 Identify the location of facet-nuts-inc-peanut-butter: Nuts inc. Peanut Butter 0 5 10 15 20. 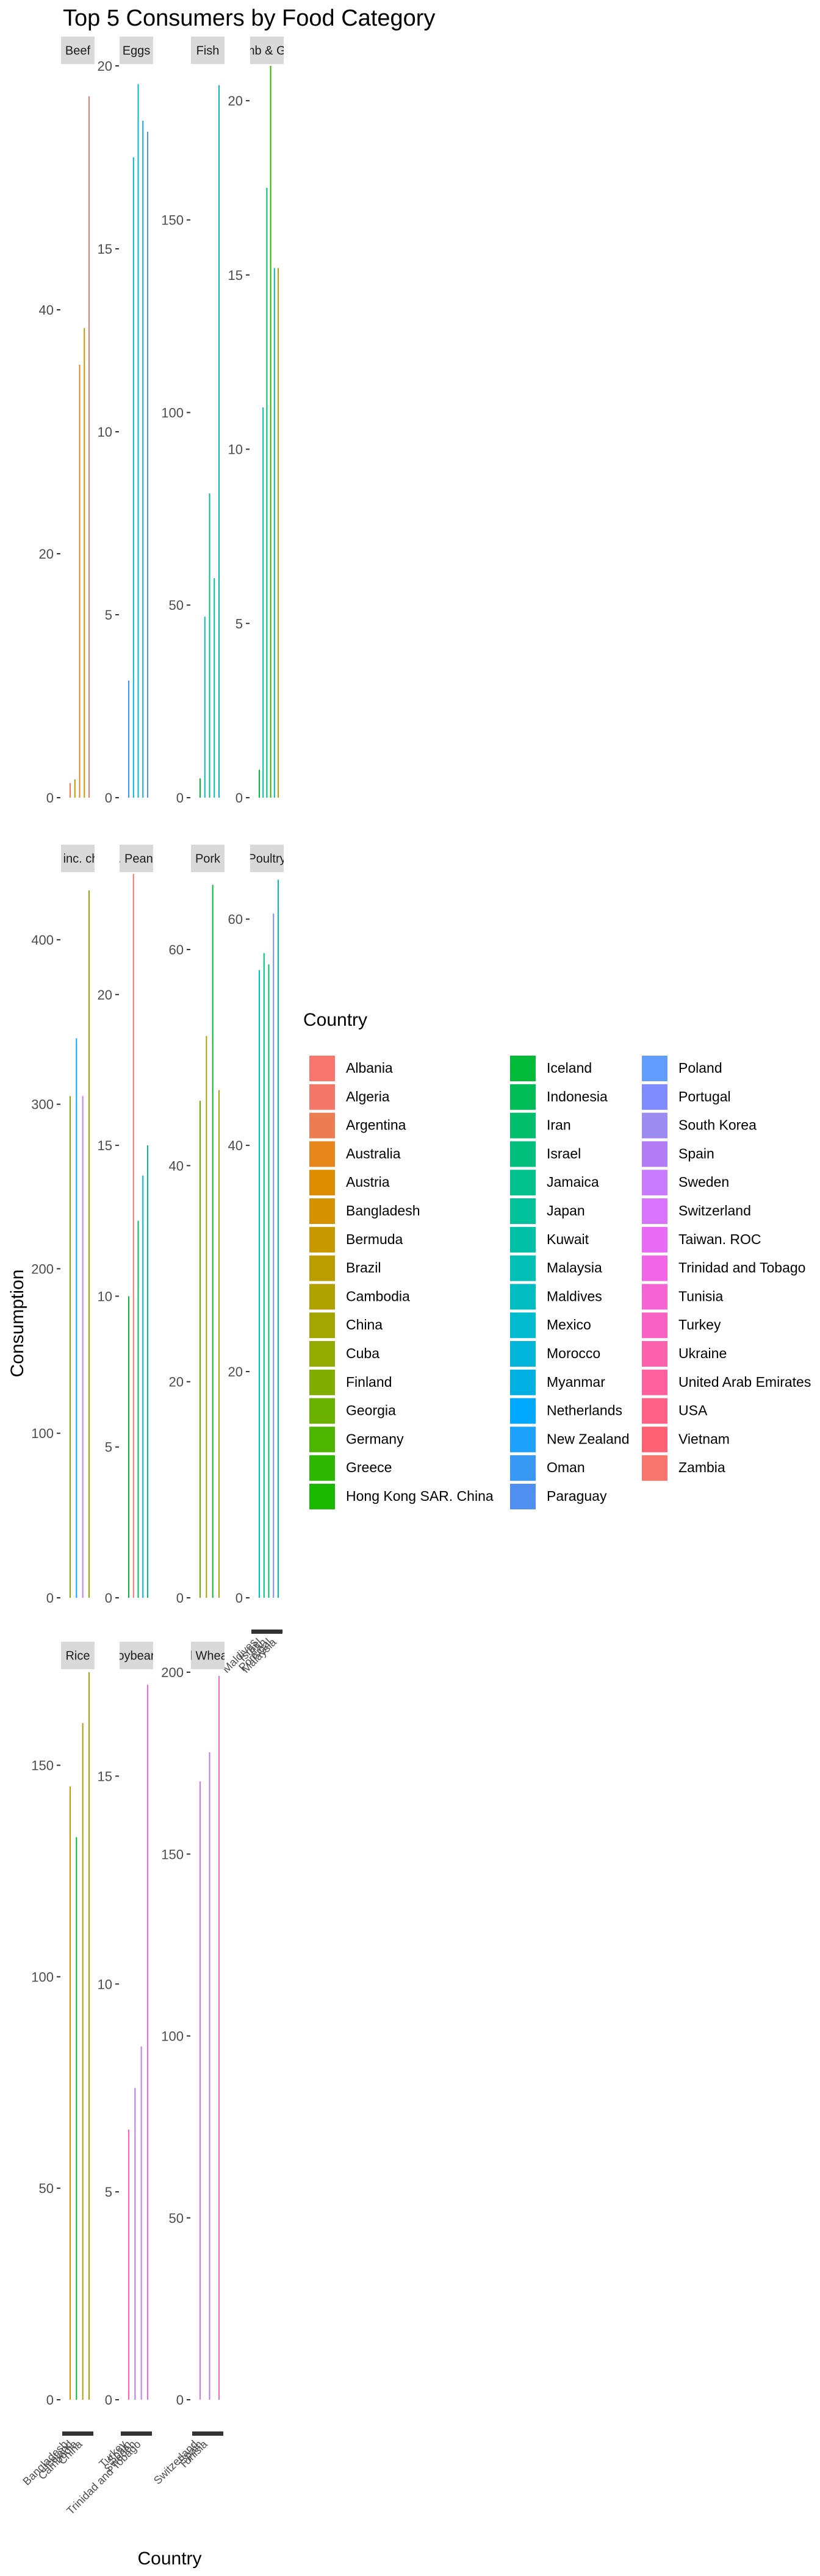
(125, 1225).